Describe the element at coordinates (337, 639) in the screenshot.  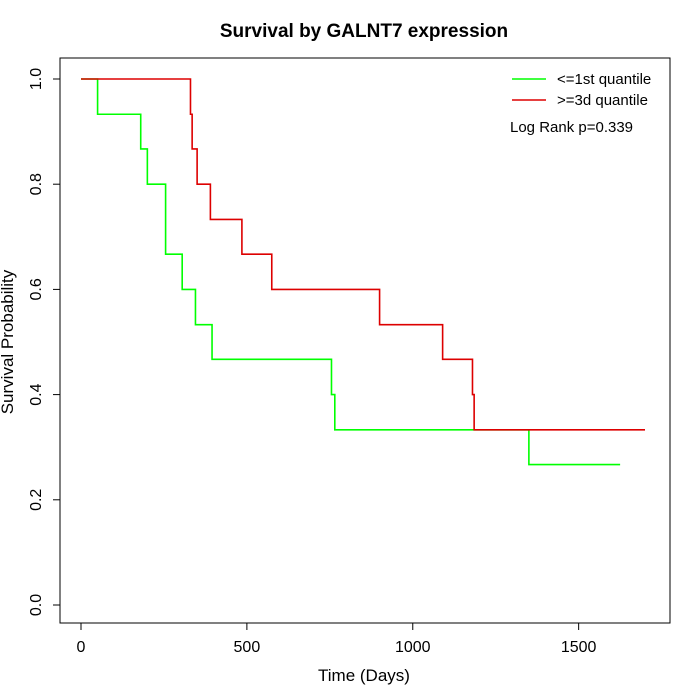
I see `x-axis: 0 500 1000 1500` at that location.